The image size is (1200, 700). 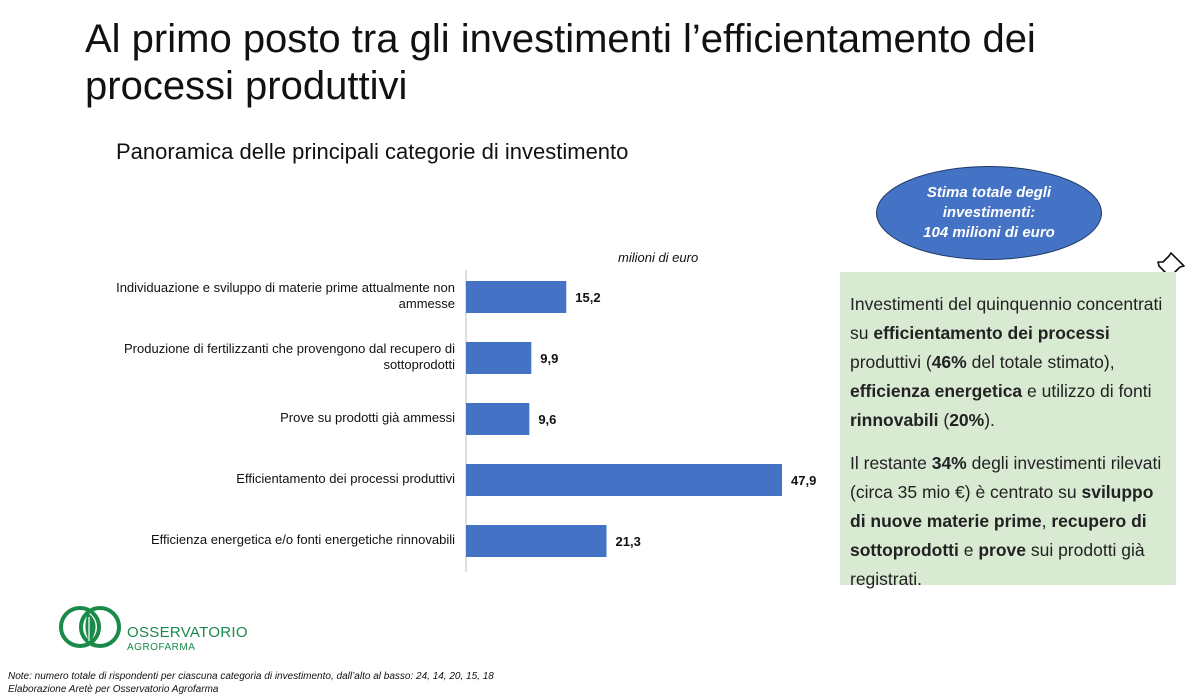 I want to click on bar-value-label-0: 15,2, so click(x=587, y=297).